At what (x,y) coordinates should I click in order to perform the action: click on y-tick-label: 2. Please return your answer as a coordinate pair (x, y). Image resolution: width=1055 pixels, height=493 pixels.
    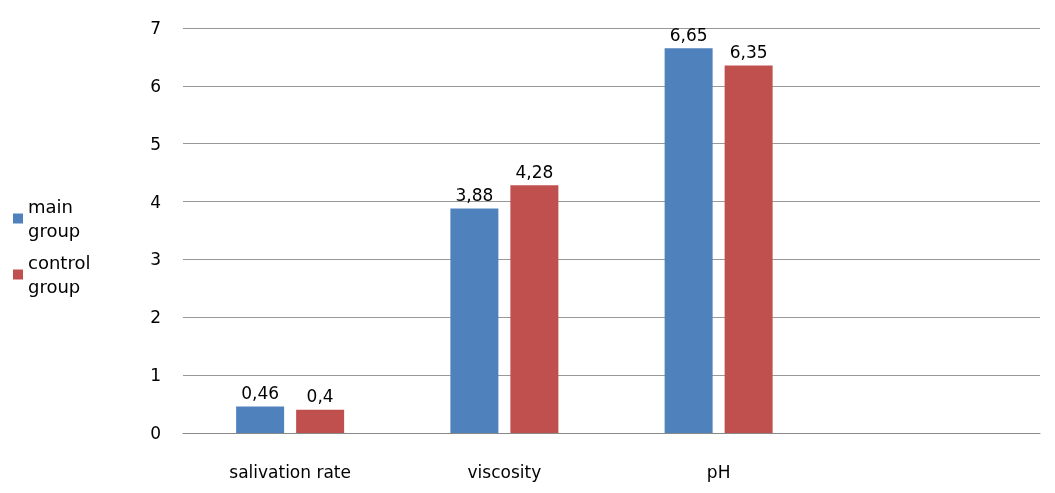
    Looking at the image, I should click on (155, 317).